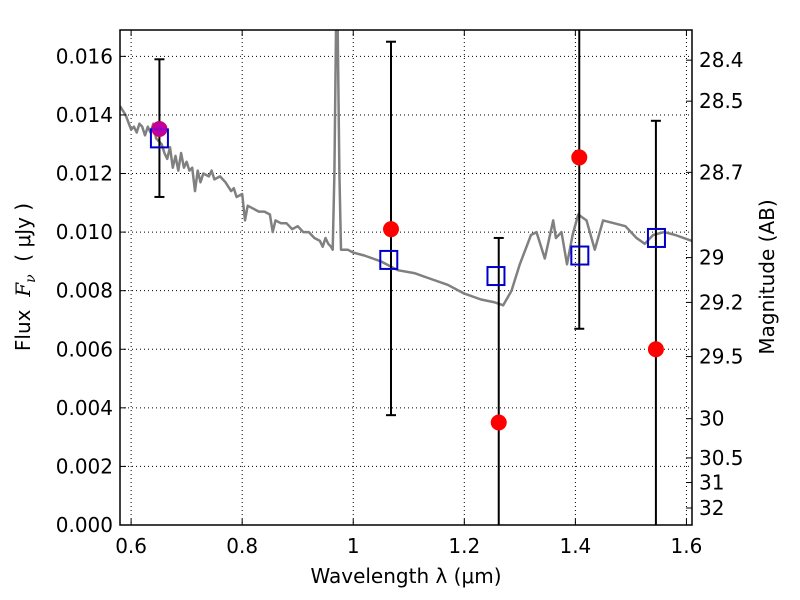 This screenshot has width=800, height=600. What do you see at coordinates (405, 576) in the screenshot?
I see `x-axis-label: Wavelength λ (μm)` at bounding box center [405, 576].